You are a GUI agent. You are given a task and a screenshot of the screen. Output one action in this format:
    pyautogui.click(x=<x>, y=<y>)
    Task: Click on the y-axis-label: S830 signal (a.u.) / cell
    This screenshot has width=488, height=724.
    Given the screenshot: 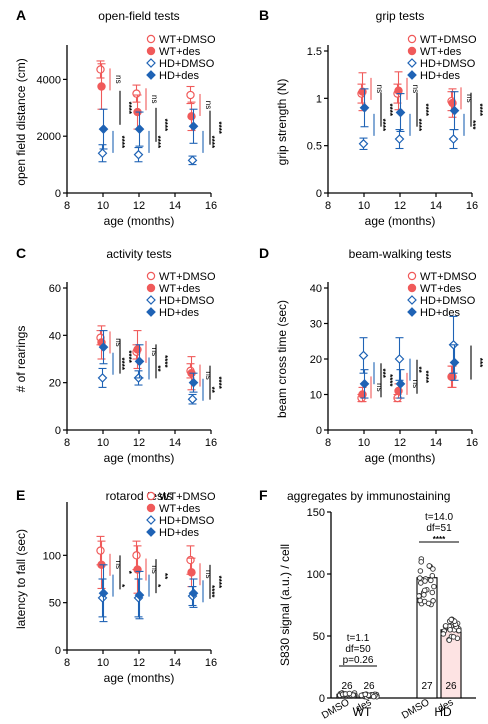 What is the action you would take?
    pyautogui.click(x=285, y=605)
    